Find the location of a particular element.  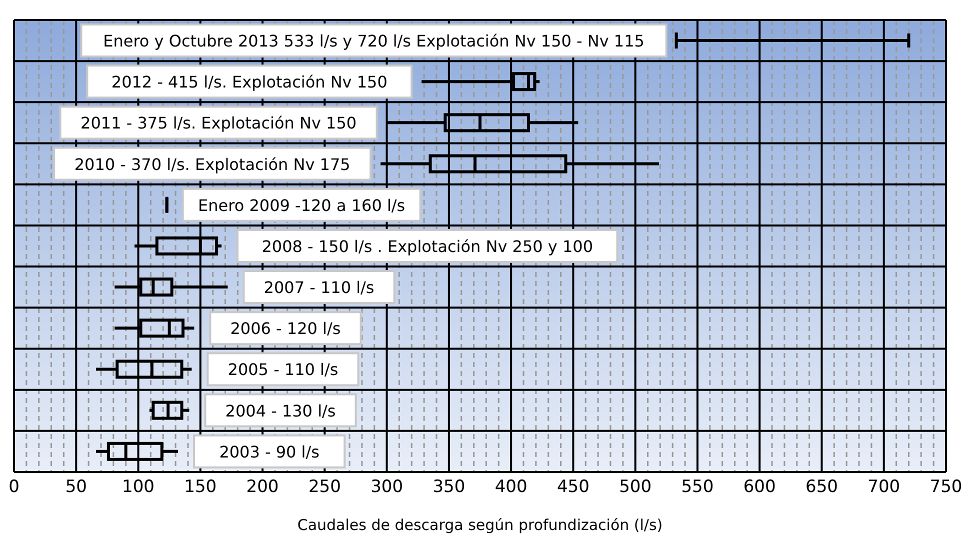

x-tick-label: 550 is located at coordinates (697, 487).